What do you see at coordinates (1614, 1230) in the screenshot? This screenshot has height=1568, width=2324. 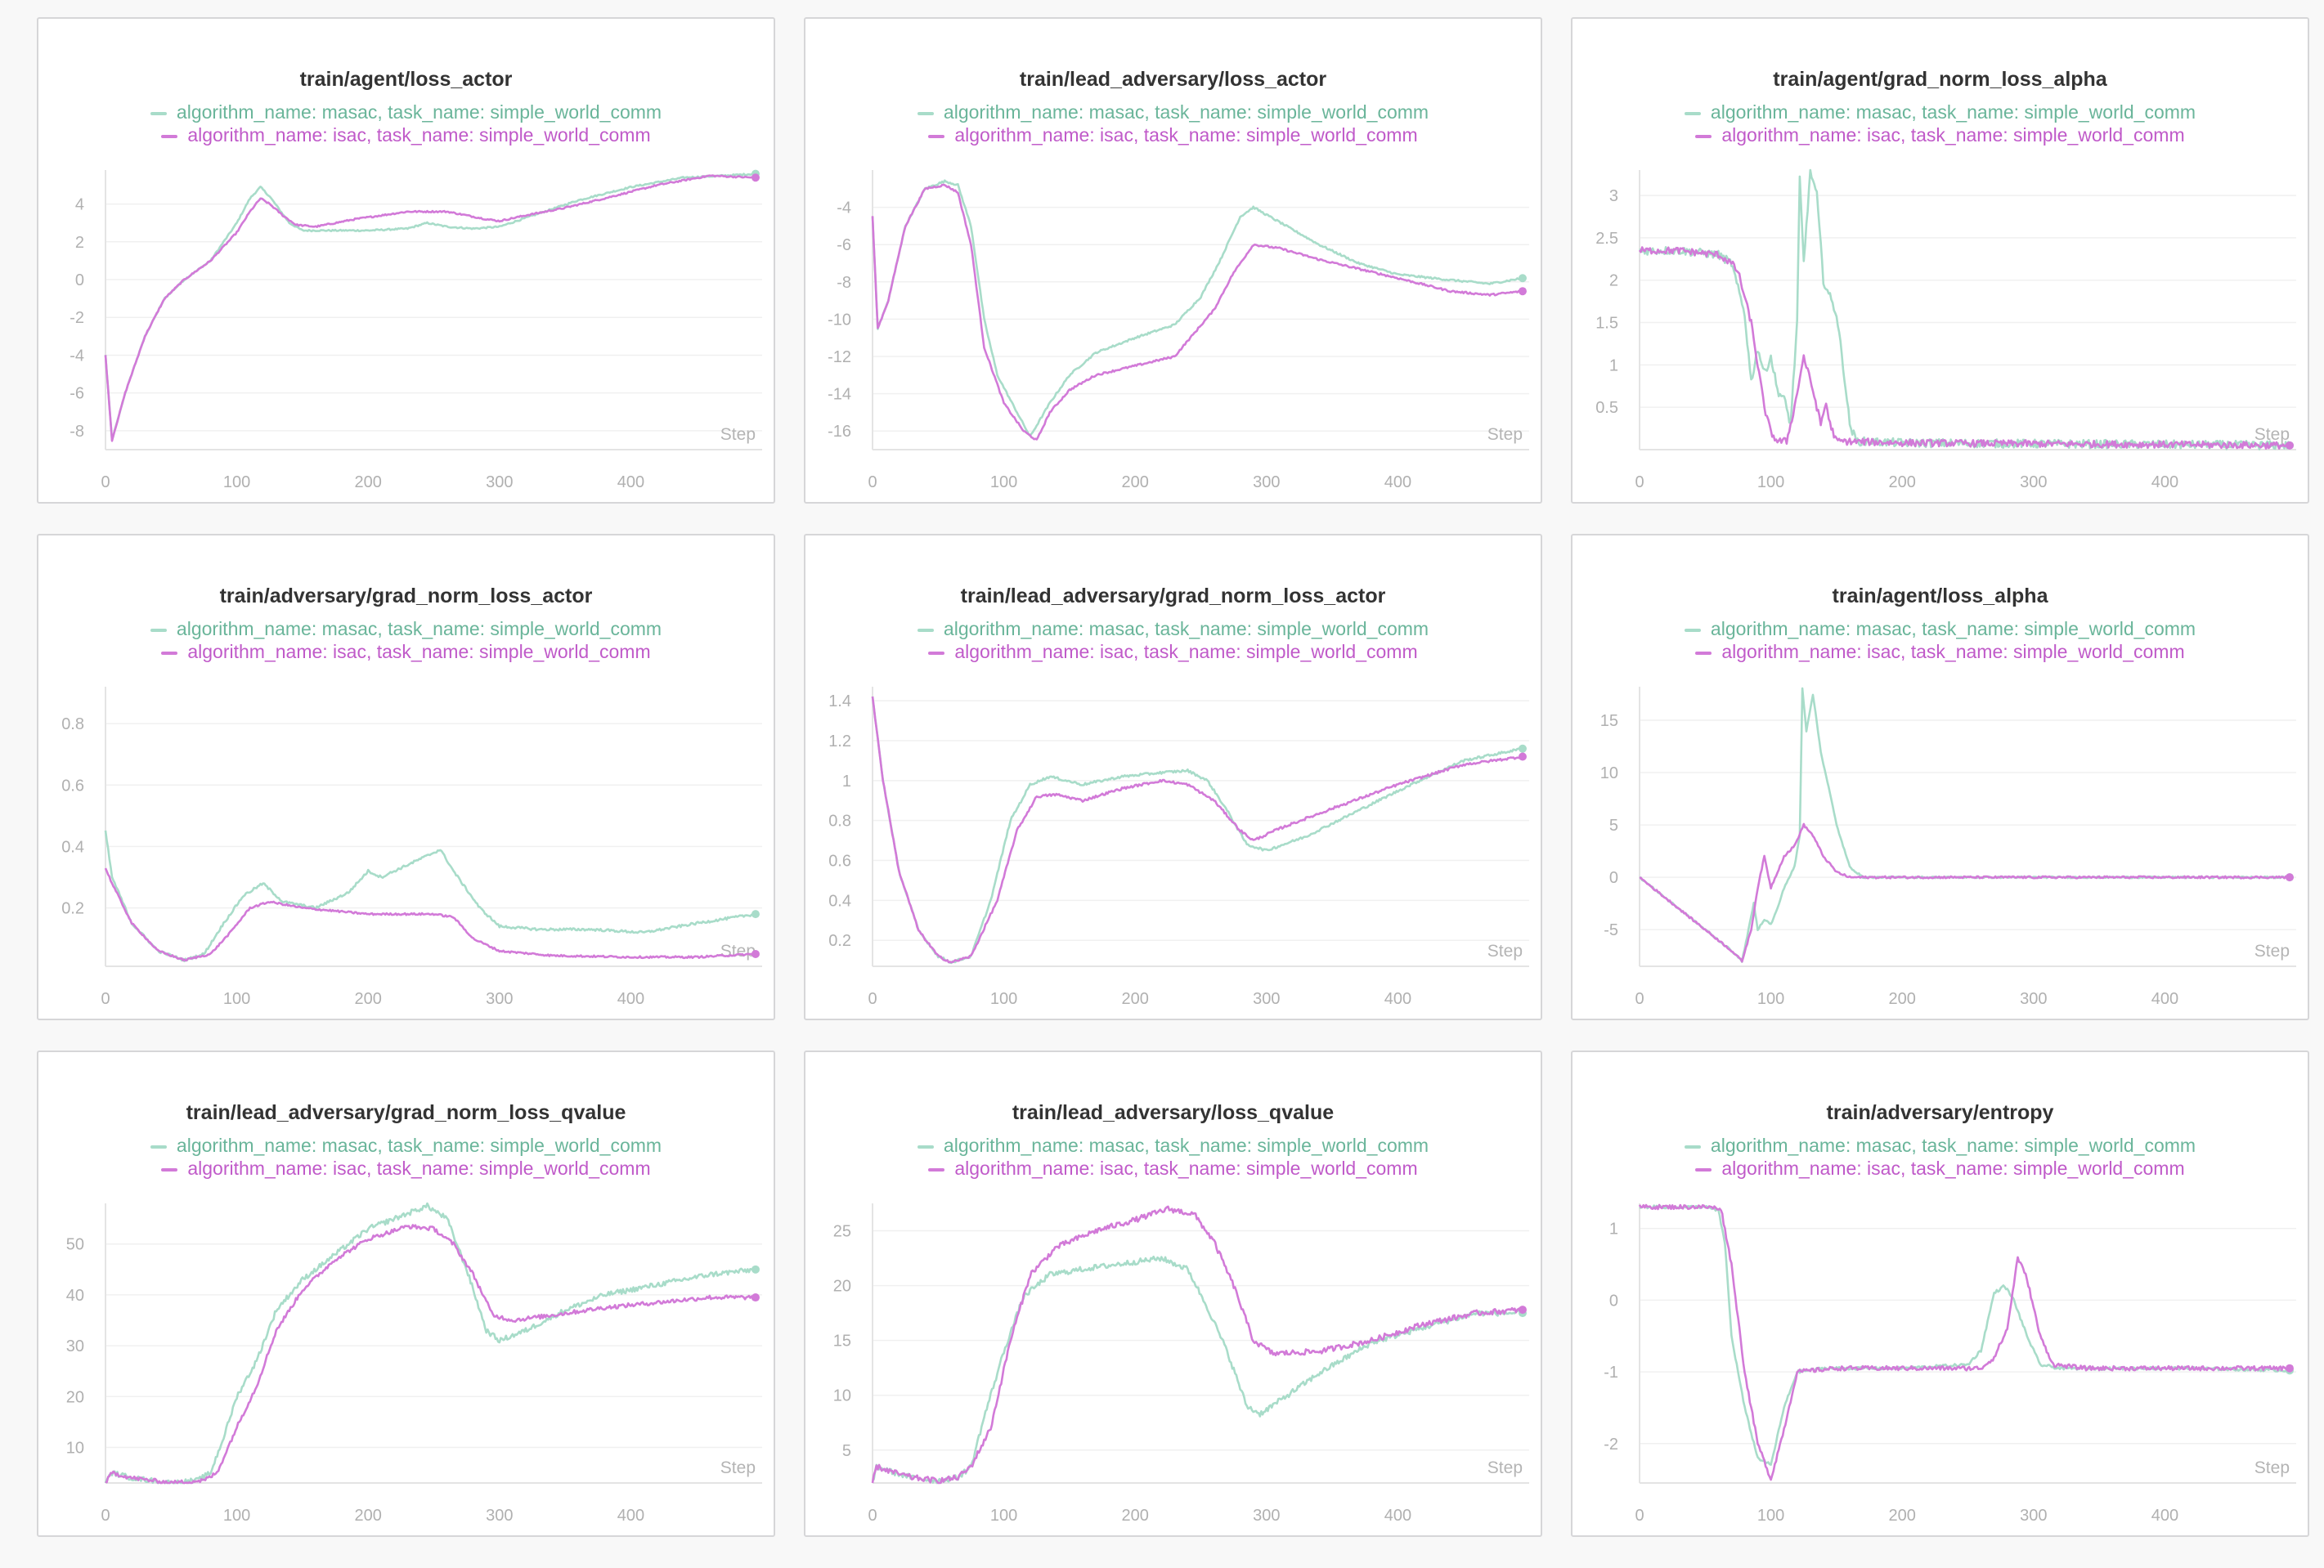 I see `y-tick-label: 1` at bounding box center [1614, 1230].